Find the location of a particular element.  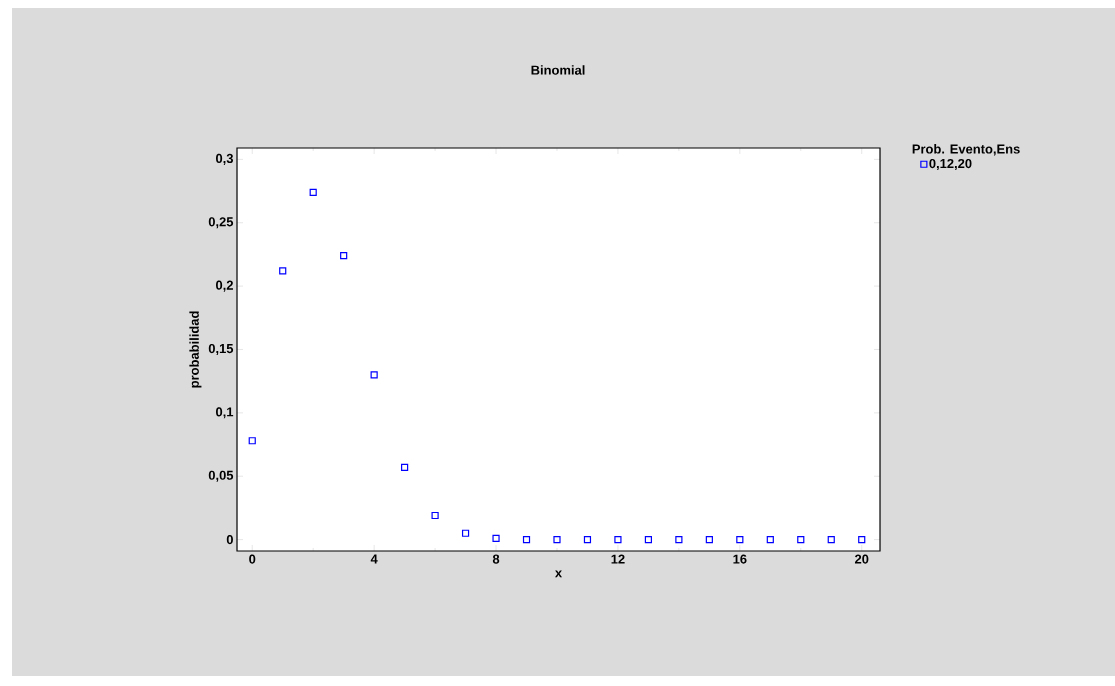

x-tick-label: 20 is located at coordinates (861, 559).